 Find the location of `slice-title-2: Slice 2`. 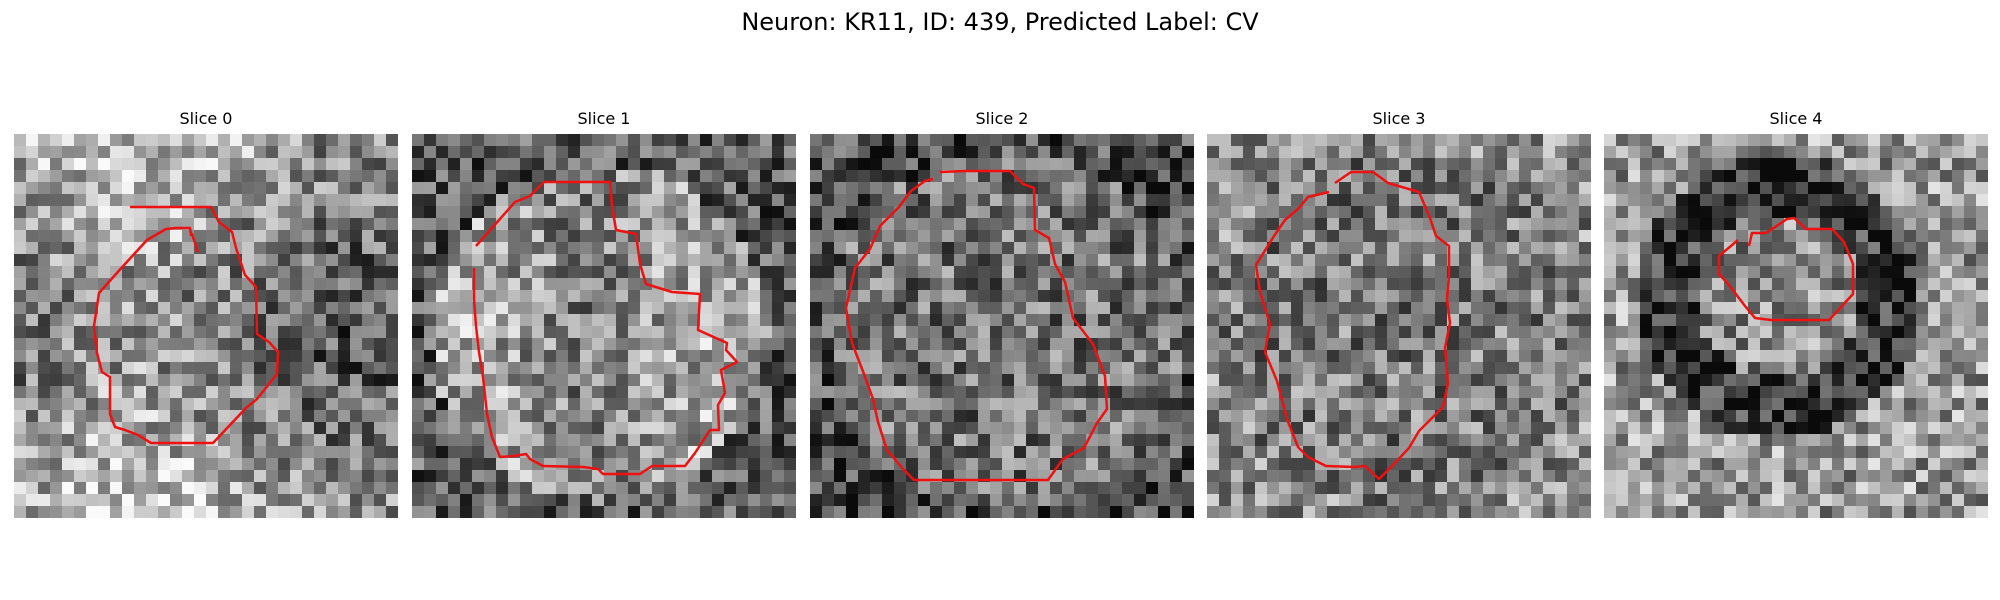

slice-title-2: Slice 2 is located at coordinates (1002, 118).